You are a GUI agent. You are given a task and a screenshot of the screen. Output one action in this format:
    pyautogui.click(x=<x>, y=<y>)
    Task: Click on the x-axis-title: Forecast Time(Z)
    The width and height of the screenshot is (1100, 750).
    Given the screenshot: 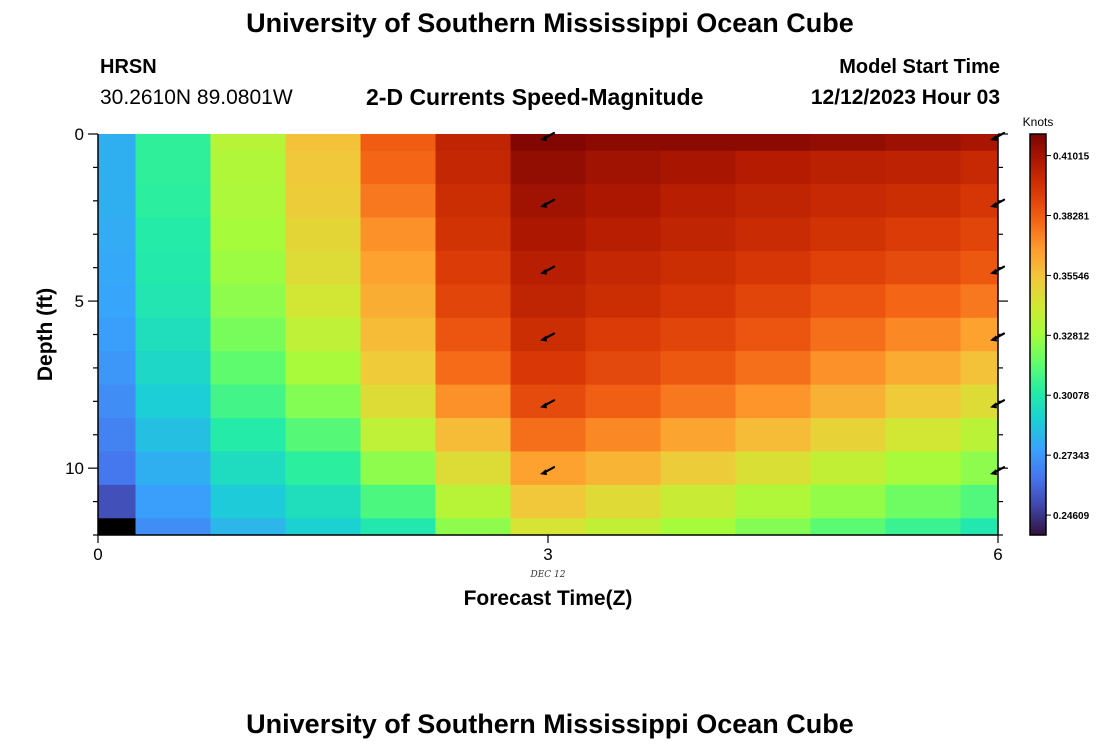 What is the action you would take?
    pyautogui.click(x=548, y=598)
    